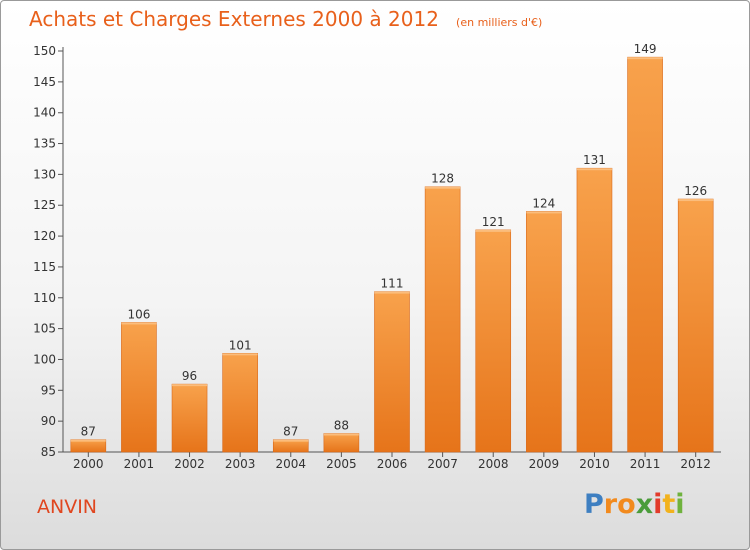 The image size is (750, 550). I want to click on y-tick-label: 150, so click(44, 51).